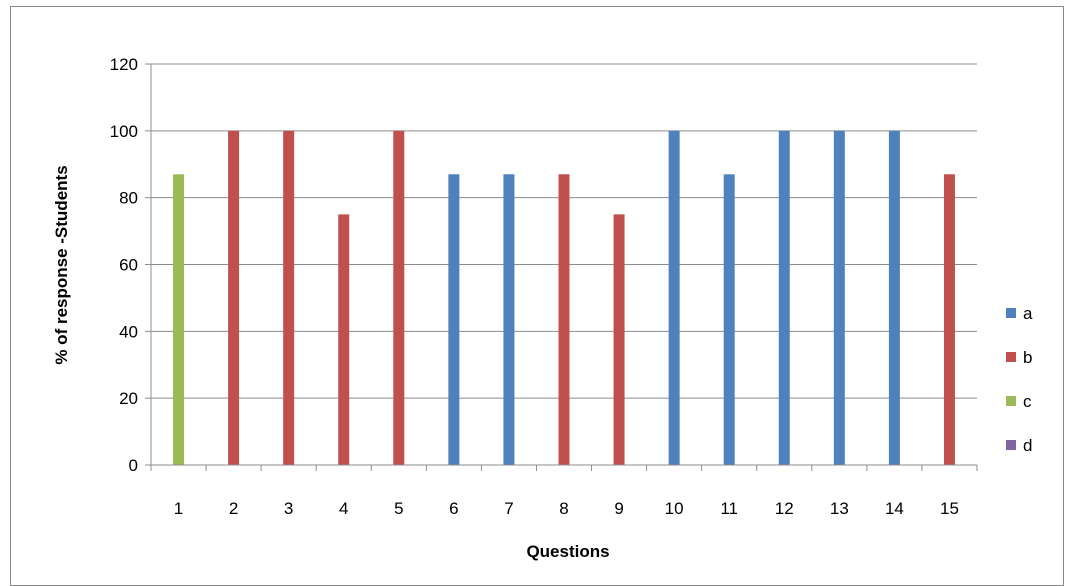 The height and width of the screenshot is (586, 1065). I want to click on legend: a b c d, so click(1019, 379).